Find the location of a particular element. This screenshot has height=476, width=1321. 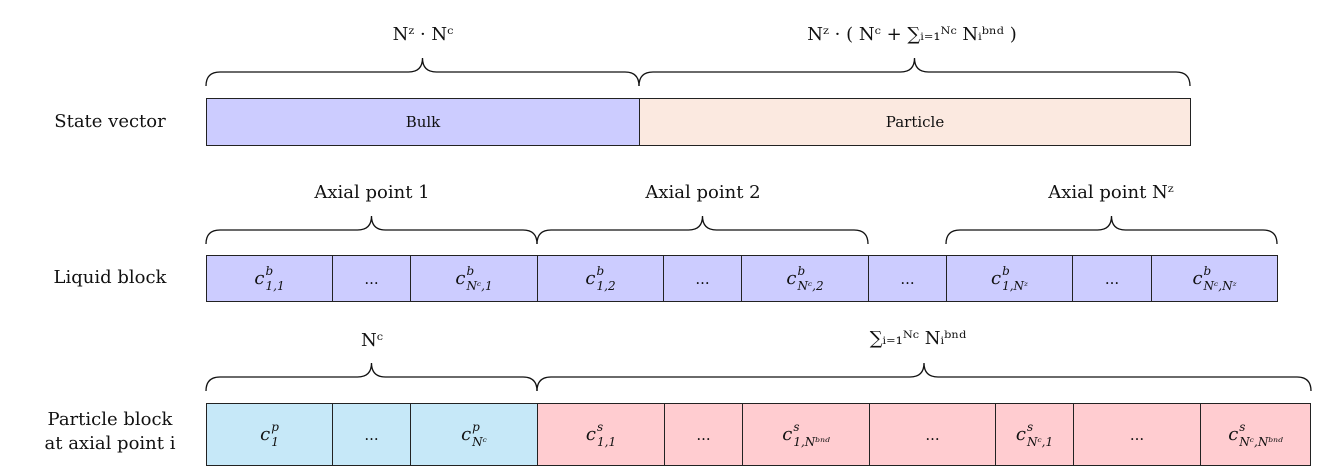

liquid-cell-4: c b 1,2 is located at coordinates (600, 278).